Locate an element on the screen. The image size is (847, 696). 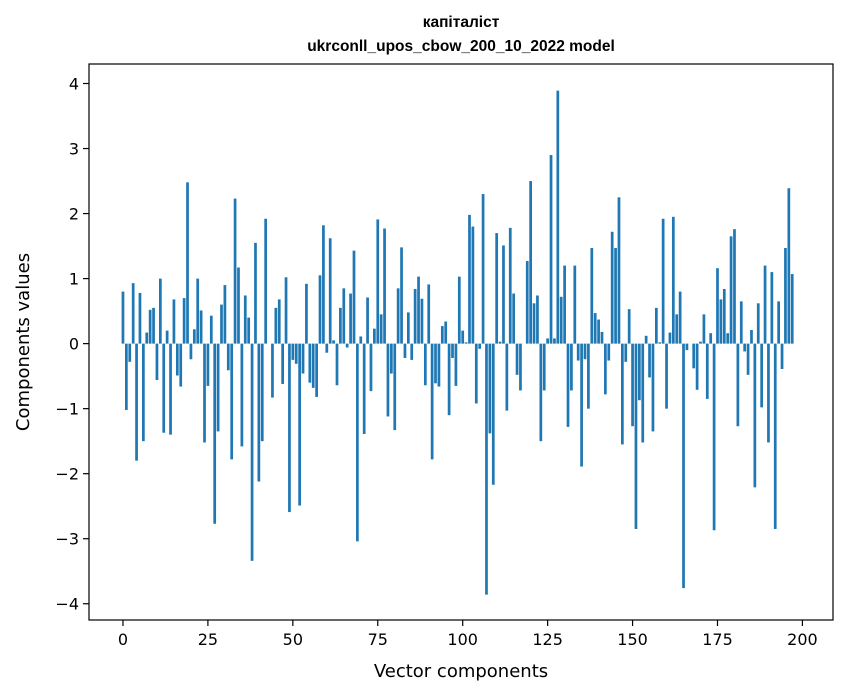
x-axis-ticks: 0 25 50 75 100 125 150 175 200 is located at coordinates (468, 634).